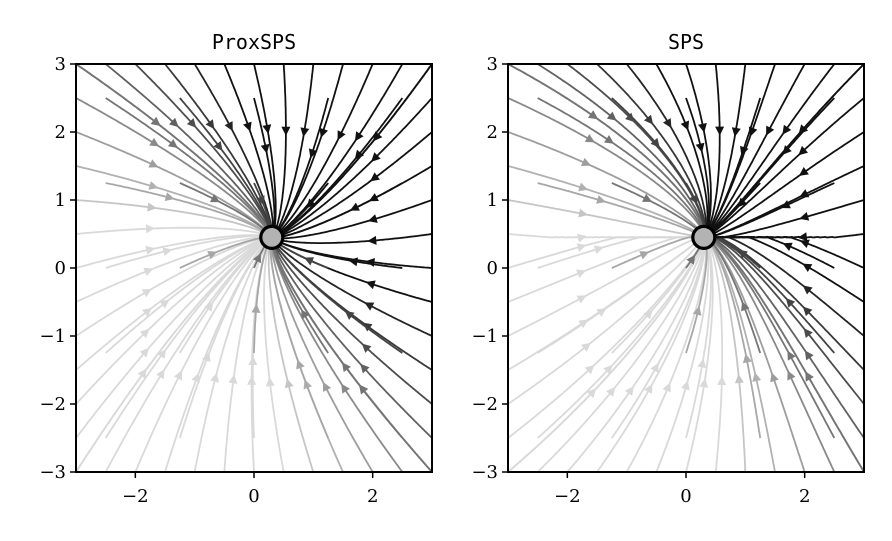 The image size is (892, 541). I want to click on y-tick-label: −3, so click(484, 472).